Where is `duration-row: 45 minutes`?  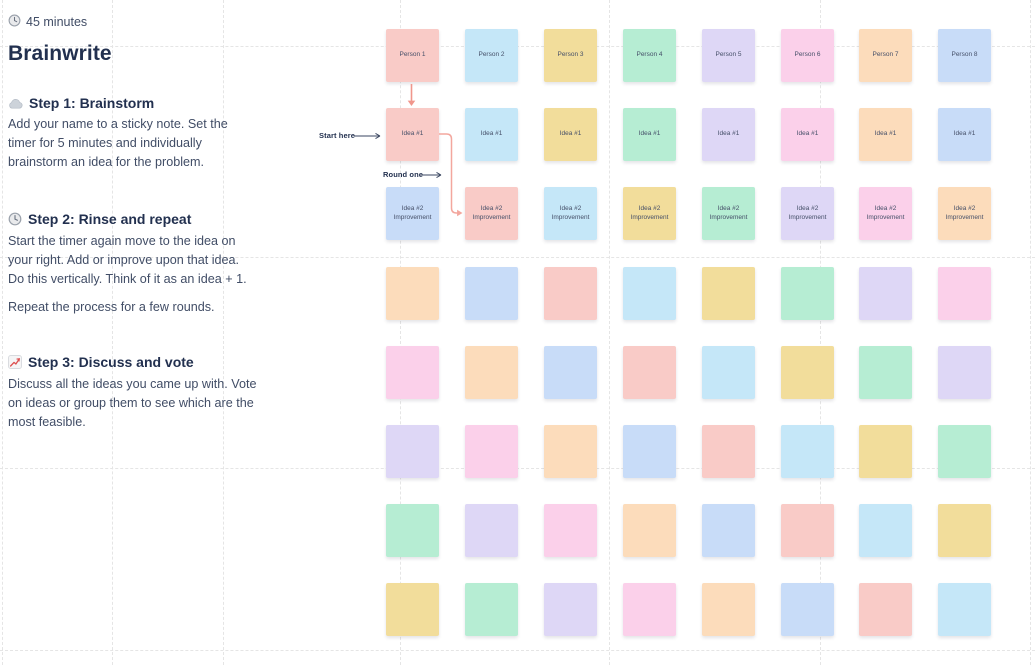
duration-row: 45 minutes is located at coordinates (47, 22).